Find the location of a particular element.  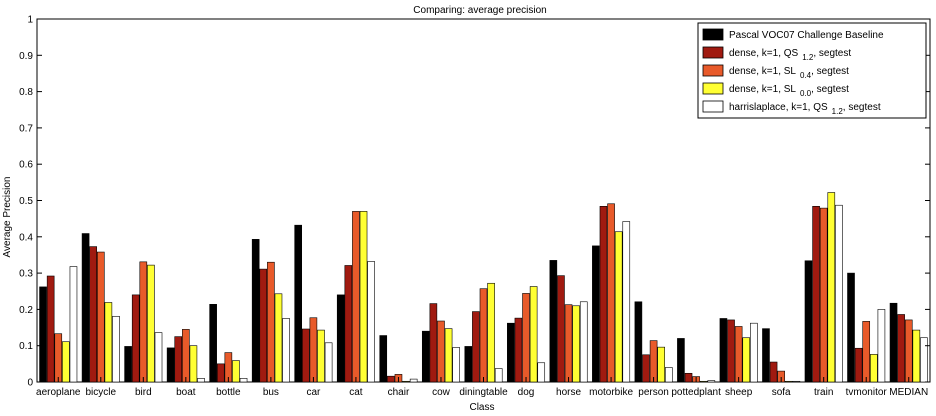

legend-entry-text: dense, k=1, QS is located at coordinates (764, 53).